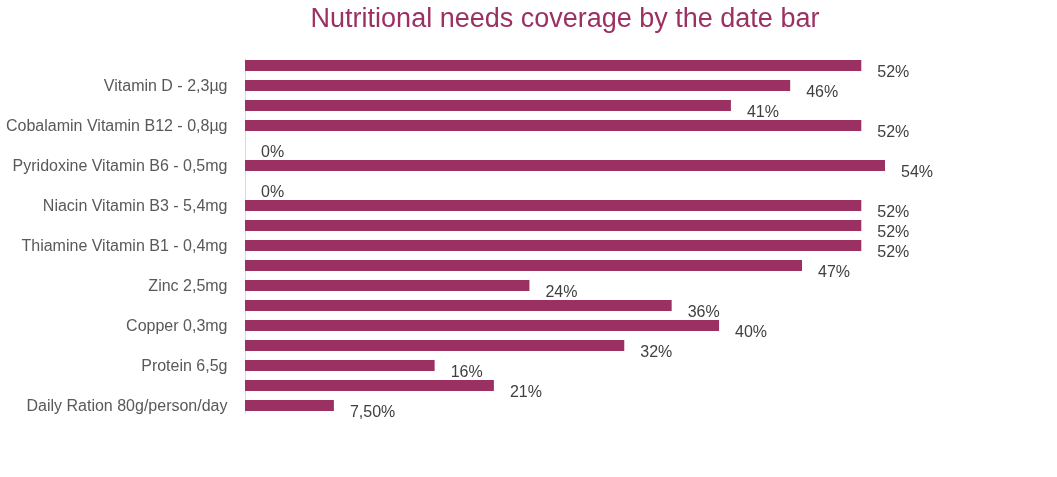 The width and height of the screenshot is (1057, 477). Describe the element at coordinates (917, 171) in the screenshot. I see `data-label: 54%` at that location.